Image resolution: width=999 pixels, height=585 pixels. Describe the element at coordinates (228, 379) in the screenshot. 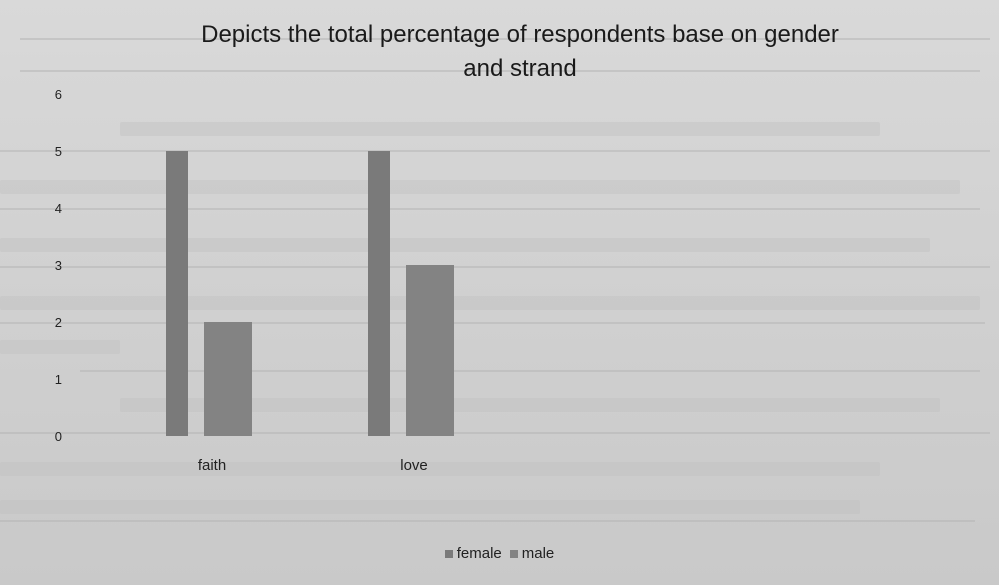

I see `bar-male-faith` at that location.